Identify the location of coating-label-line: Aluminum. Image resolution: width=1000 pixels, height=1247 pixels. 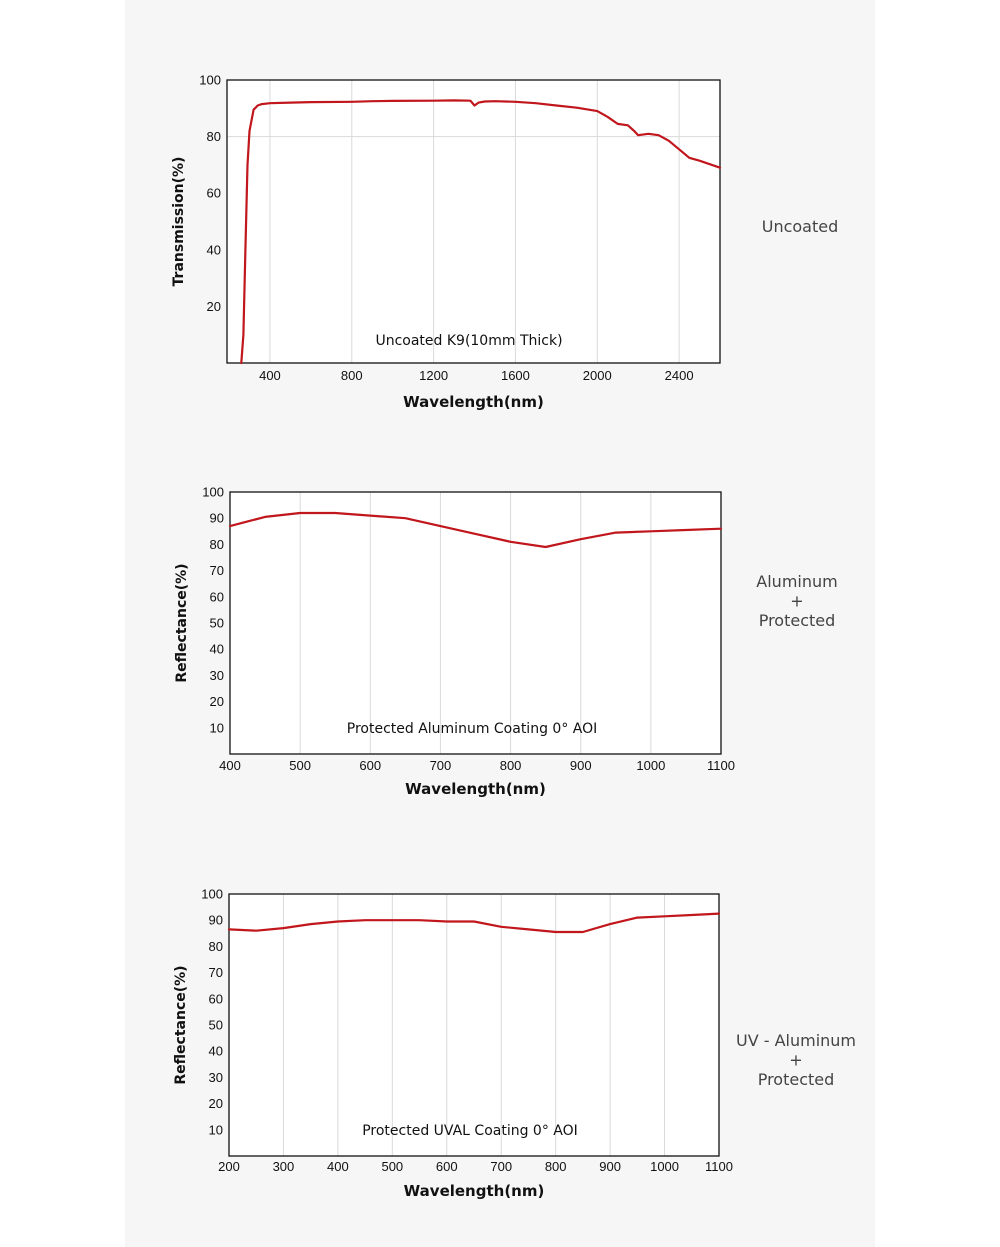
(796, 581).